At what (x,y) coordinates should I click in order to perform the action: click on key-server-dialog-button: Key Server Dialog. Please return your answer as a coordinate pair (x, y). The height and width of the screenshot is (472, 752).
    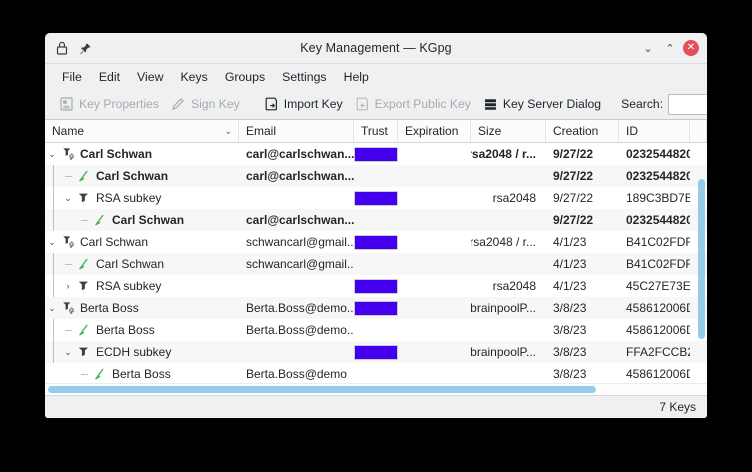
    Looking at the image, I should click on (542, 104).